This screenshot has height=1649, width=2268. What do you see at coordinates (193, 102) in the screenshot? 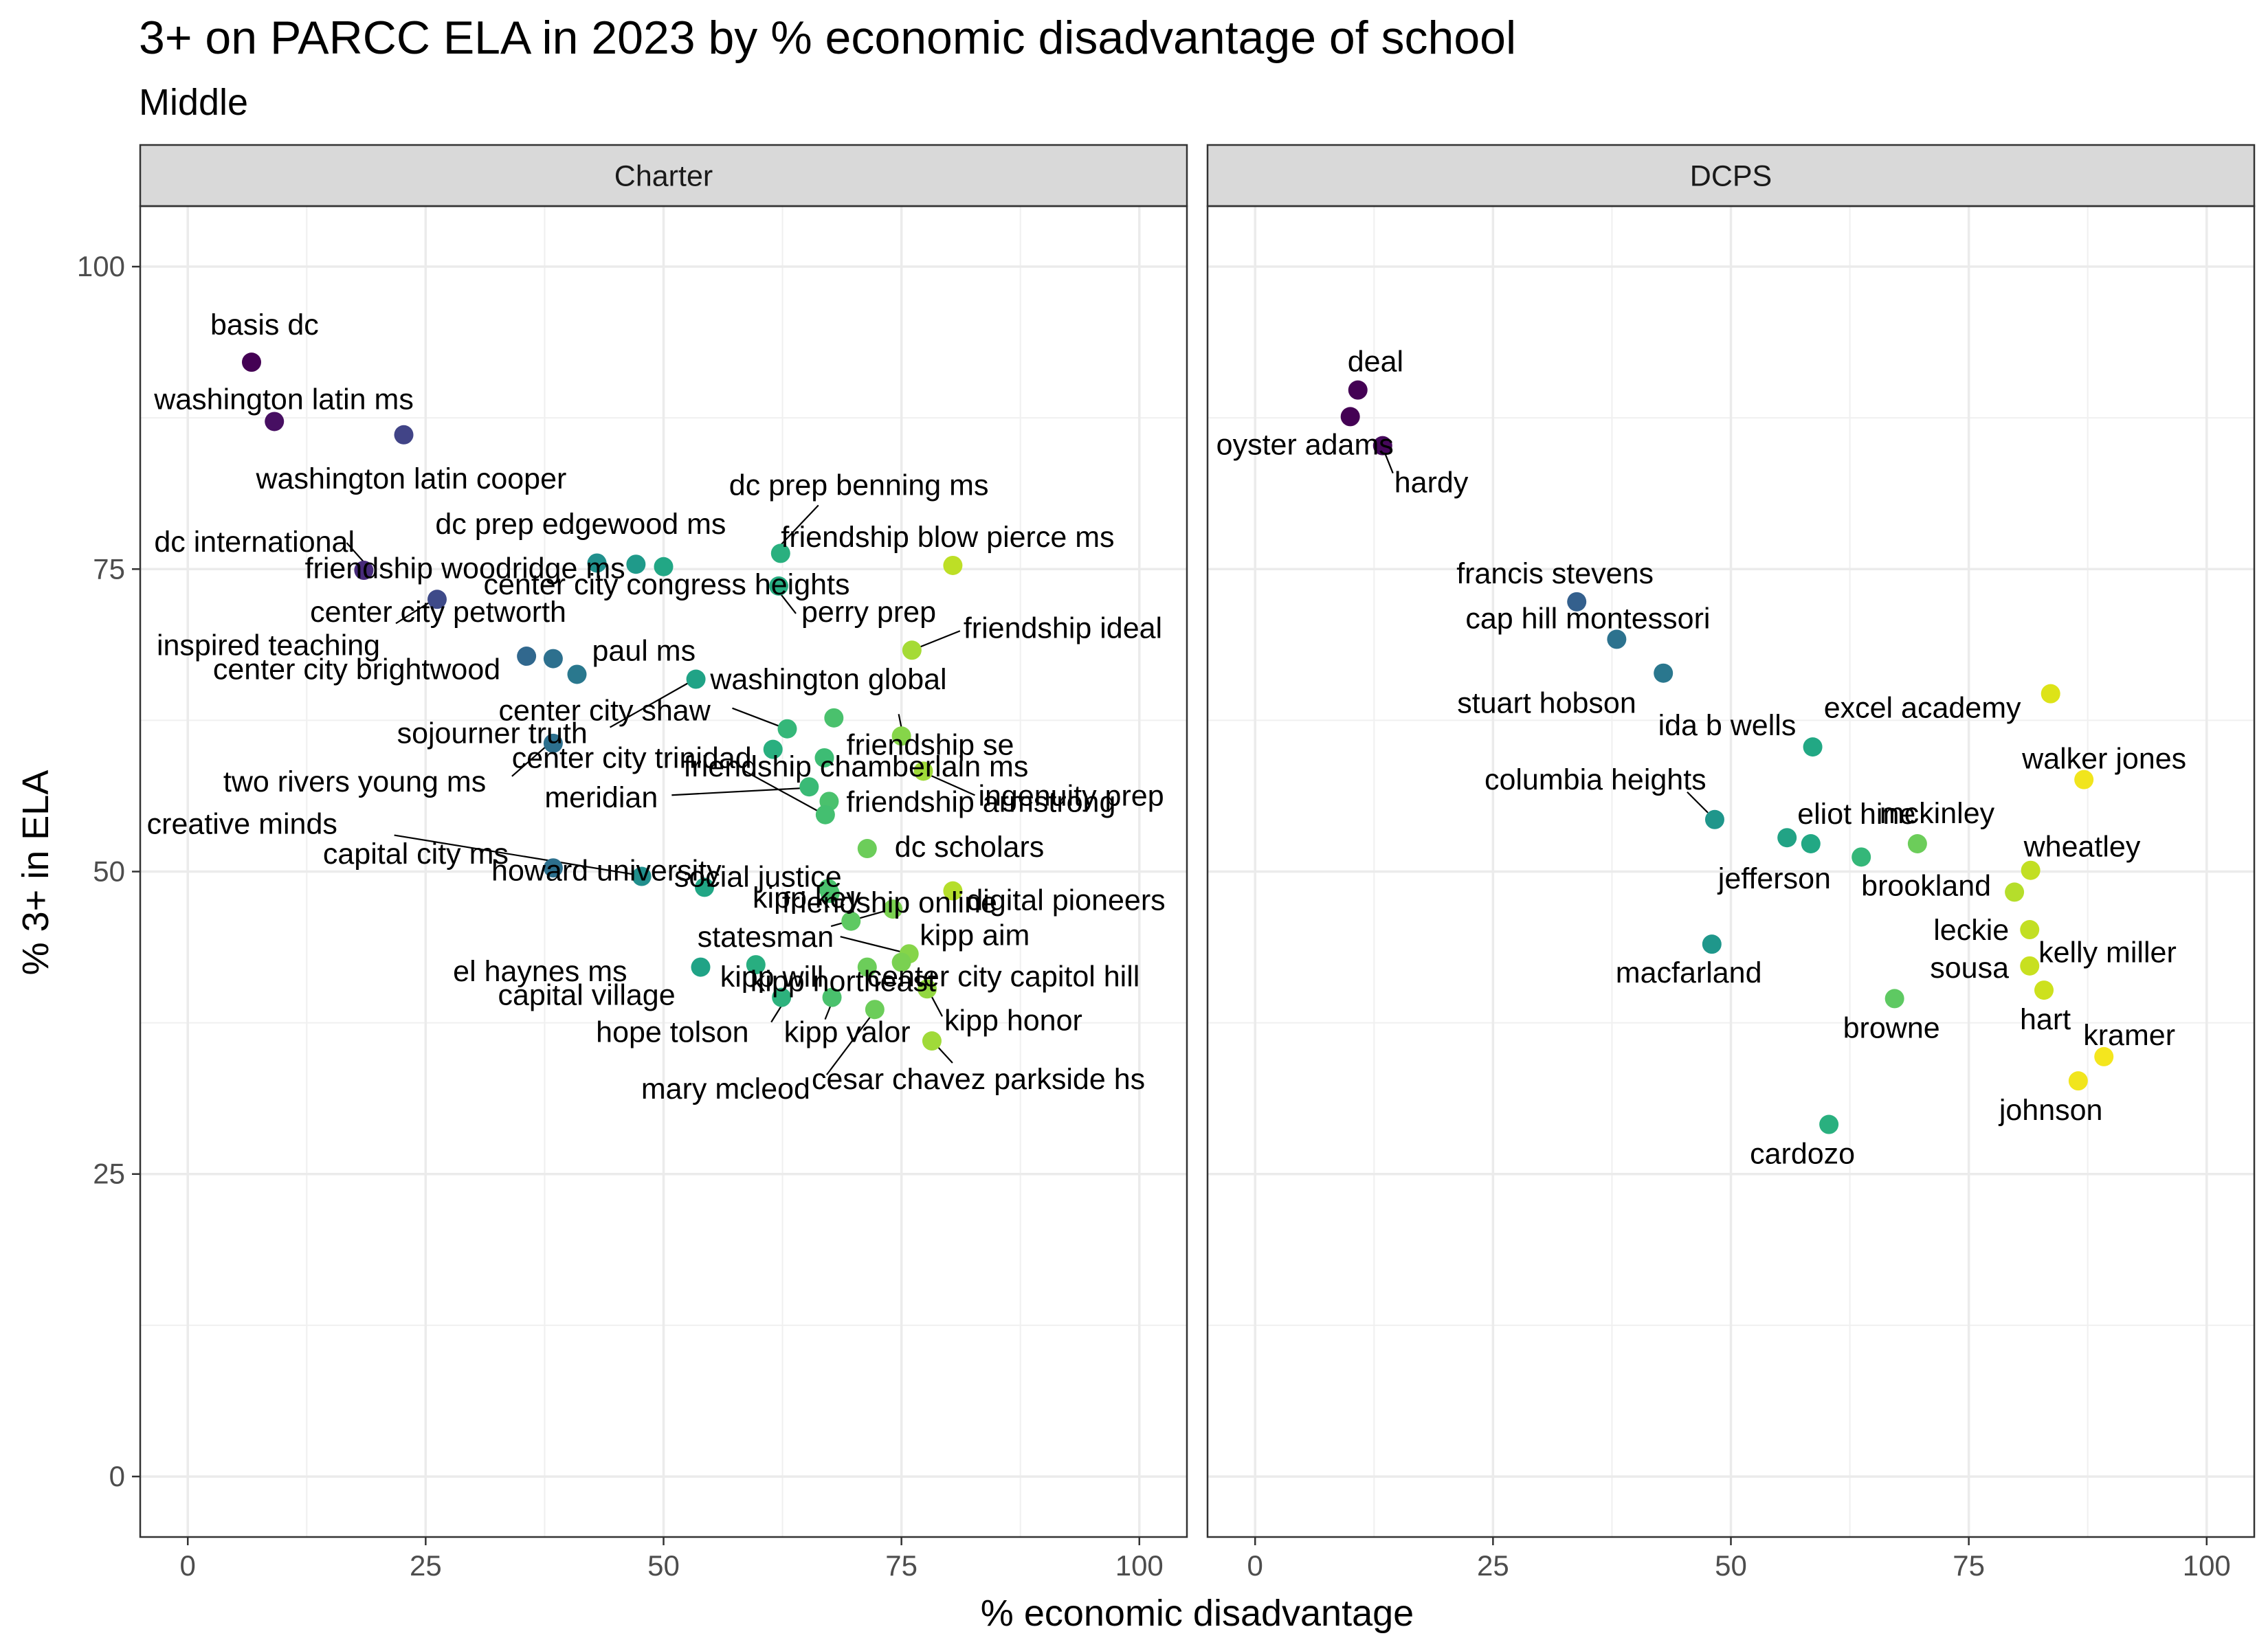
I see `chart-subtitle: Middle` at bounding box center [193, 102].